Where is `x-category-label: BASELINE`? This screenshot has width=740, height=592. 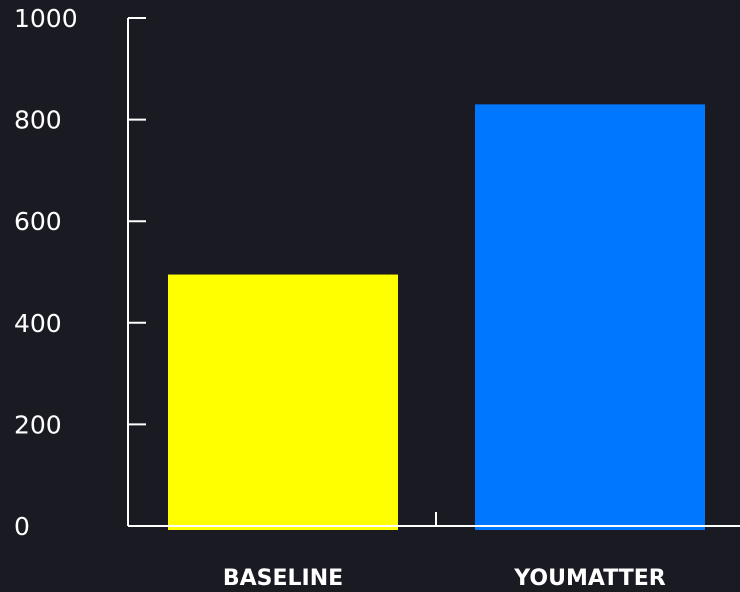 x-category-label: BASELINE is located at coordinates (283, 578).